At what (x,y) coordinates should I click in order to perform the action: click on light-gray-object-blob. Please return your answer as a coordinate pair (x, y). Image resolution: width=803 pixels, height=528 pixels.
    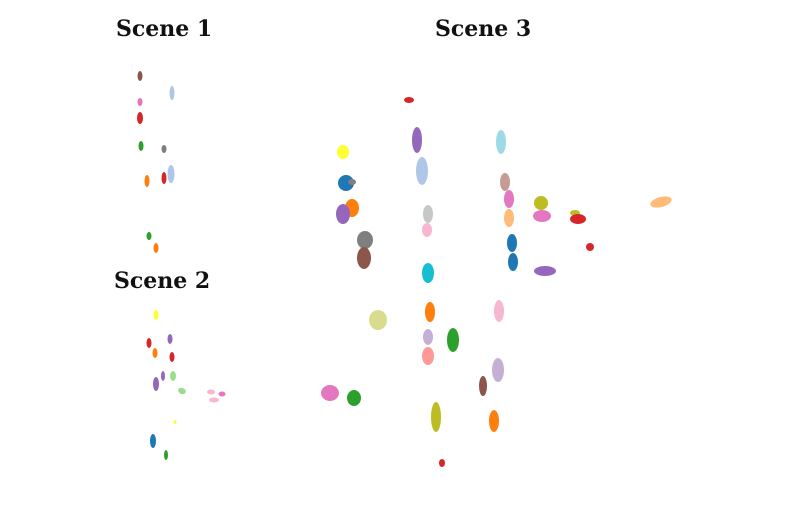
    Looking at the image, I should click on (428, 214).